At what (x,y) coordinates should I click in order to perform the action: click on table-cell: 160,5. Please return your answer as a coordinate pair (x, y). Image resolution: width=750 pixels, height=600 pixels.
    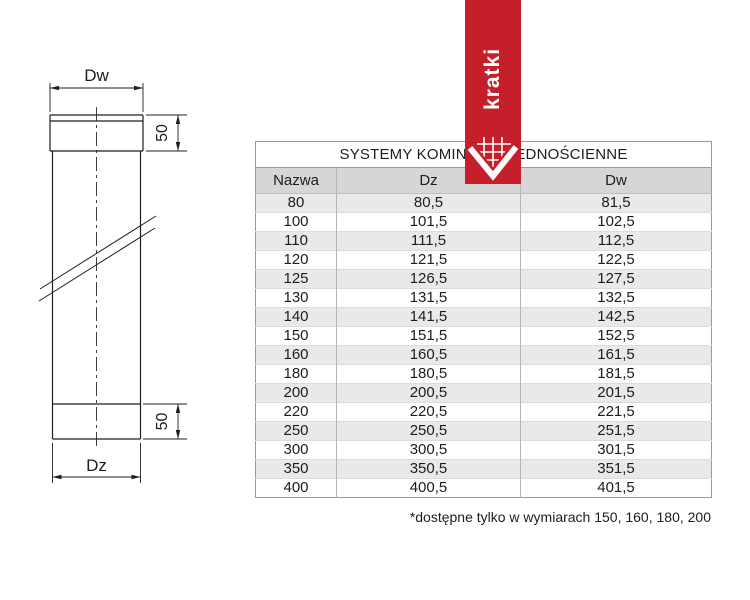
    Looking at the image, I should click on (428, 355).